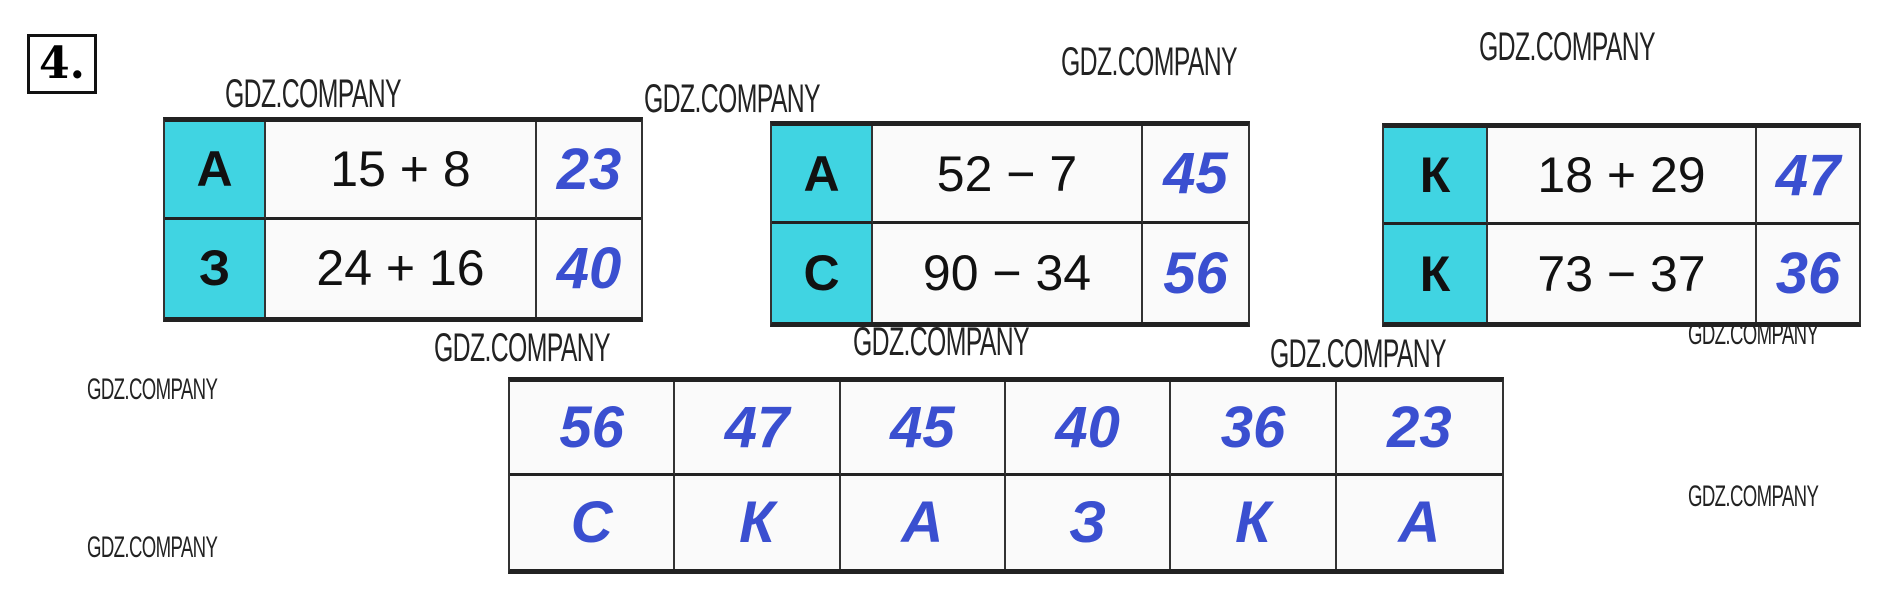  I want to click on expression-cell: 18 + 29, so click(1622, 176).